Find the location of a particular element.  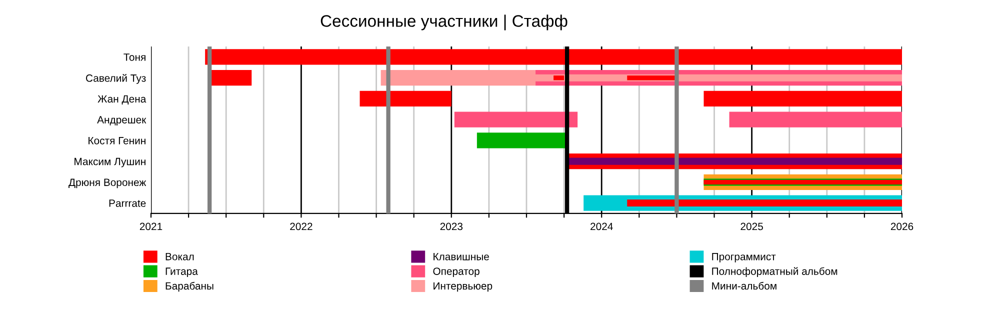

legend-label: Оператор is located at coordinates (456, 273).